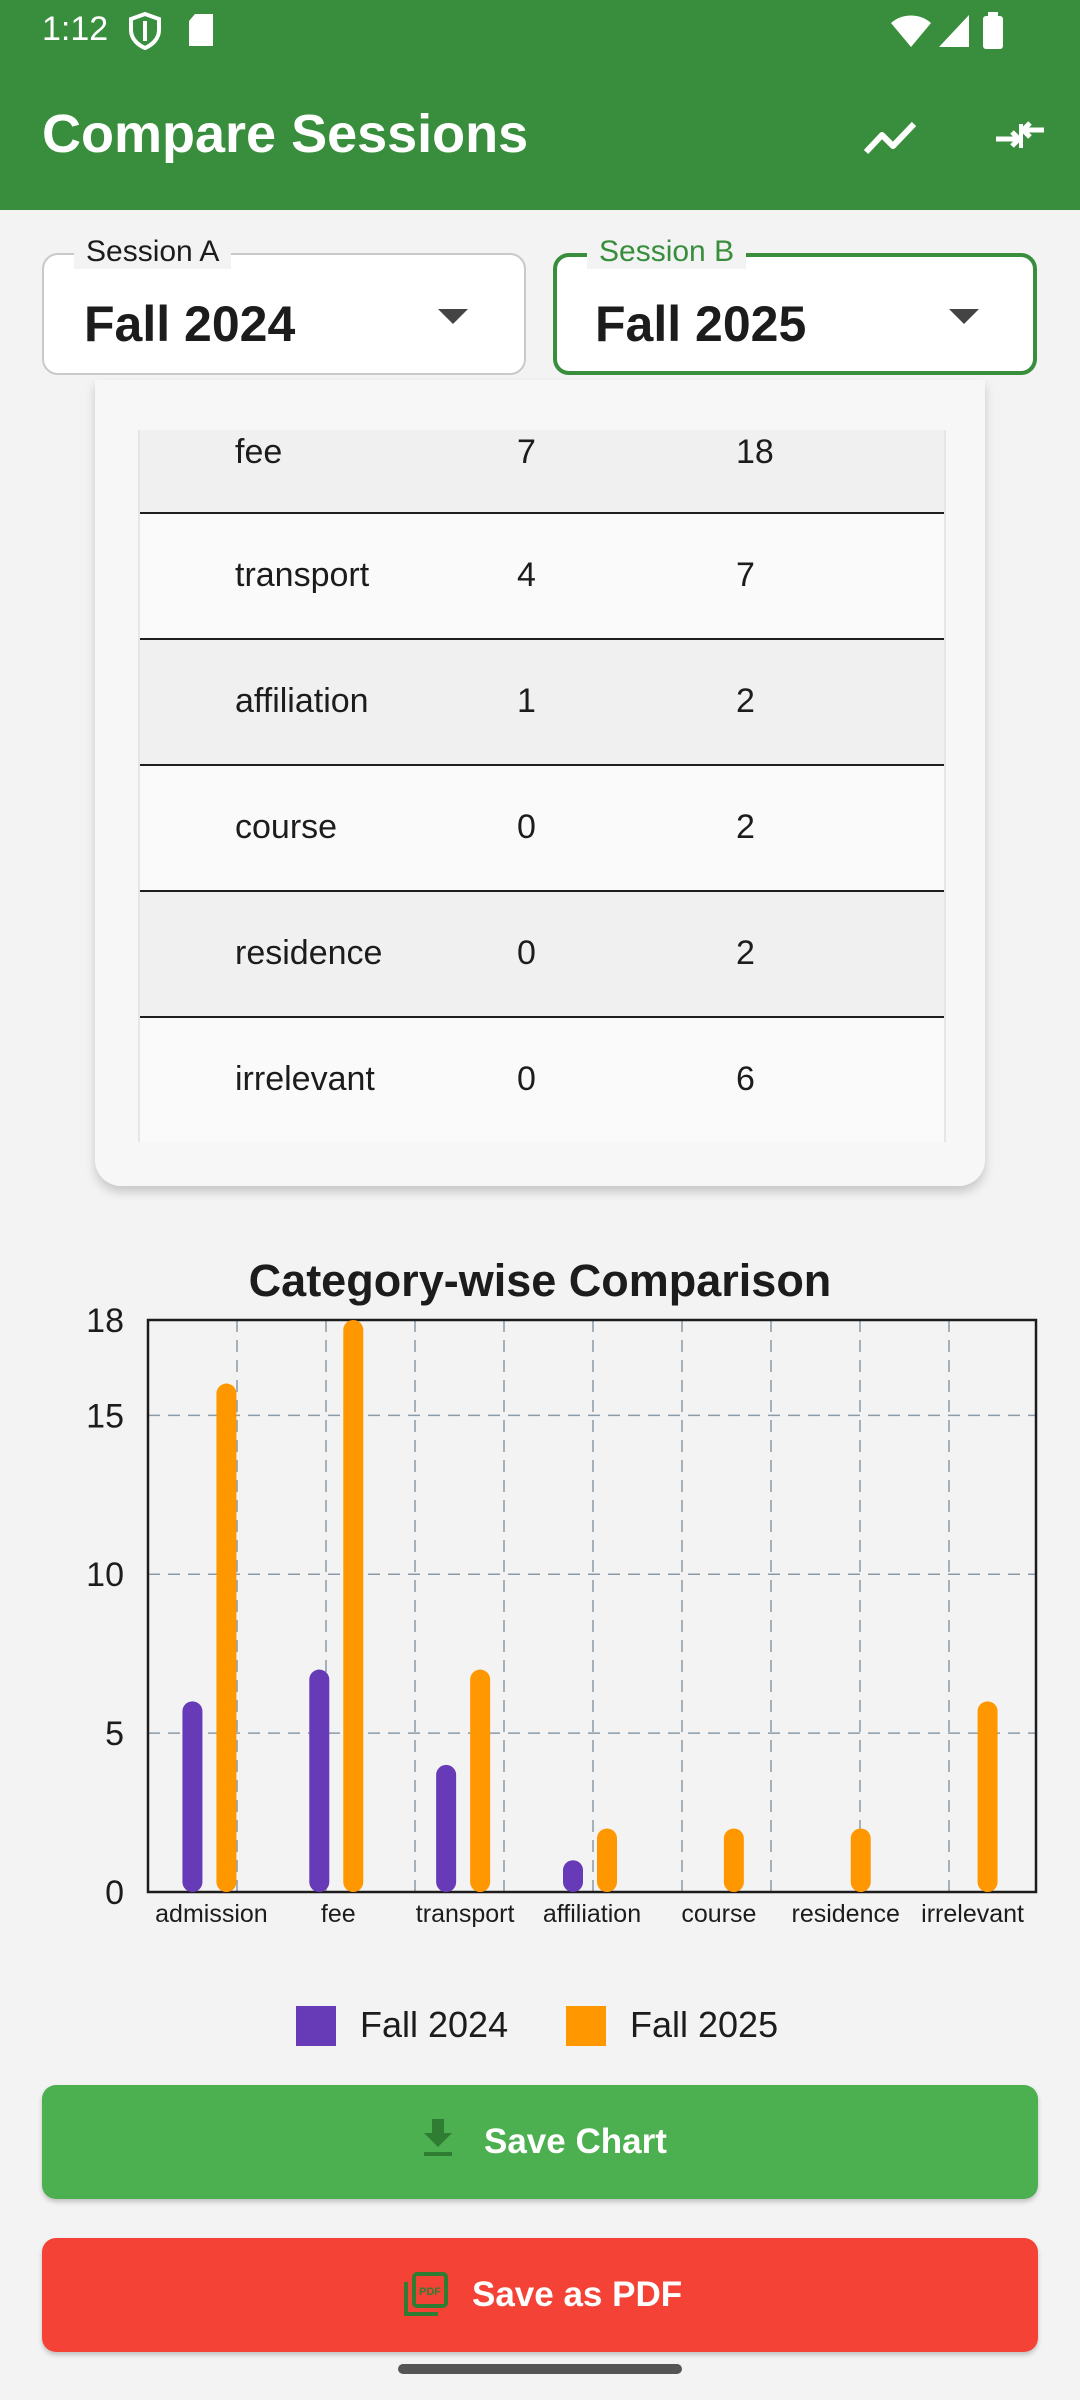 This screenshot has width=1080, height=2400. I want to click on table-row: irrelevant 0 6, so click(542, 1080).